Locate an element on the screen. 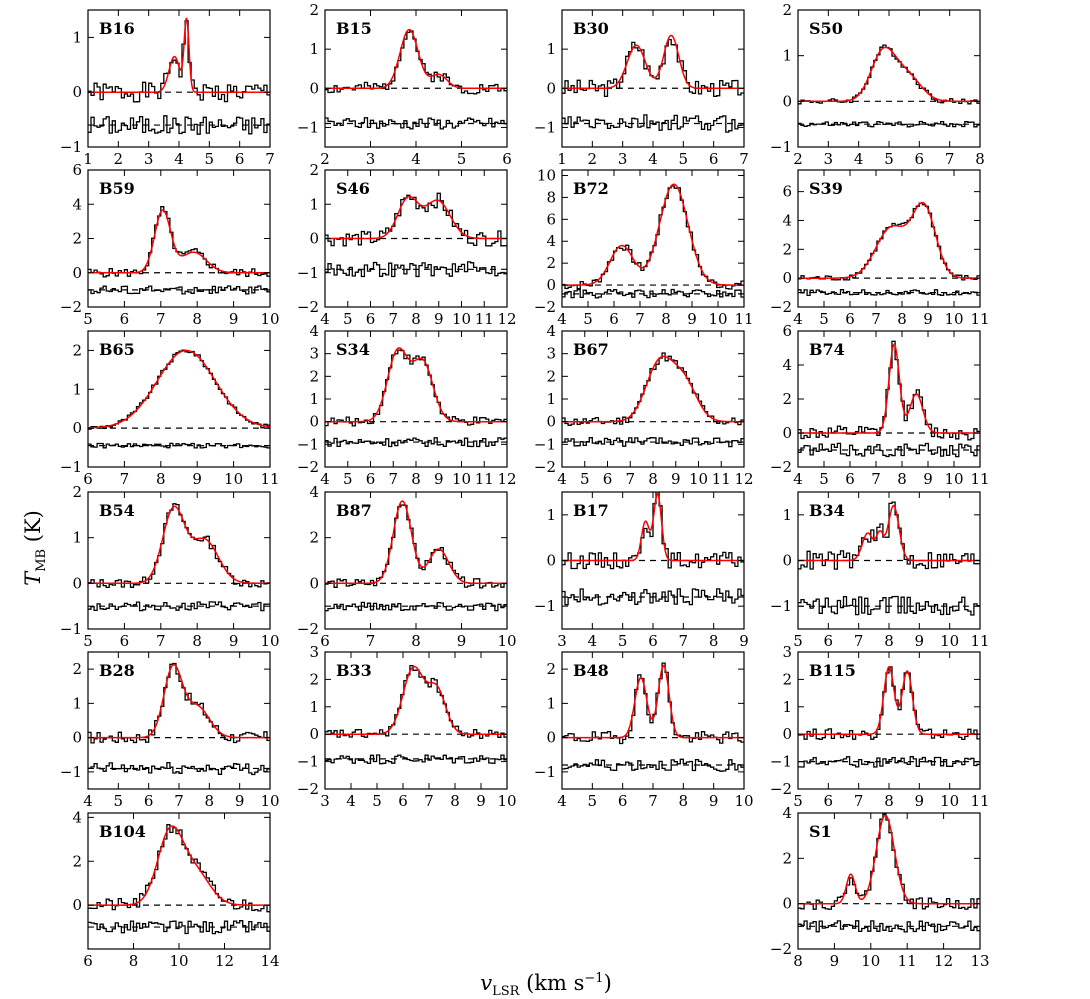  x-tick-label: 1 is located at coordinates (562, 159).